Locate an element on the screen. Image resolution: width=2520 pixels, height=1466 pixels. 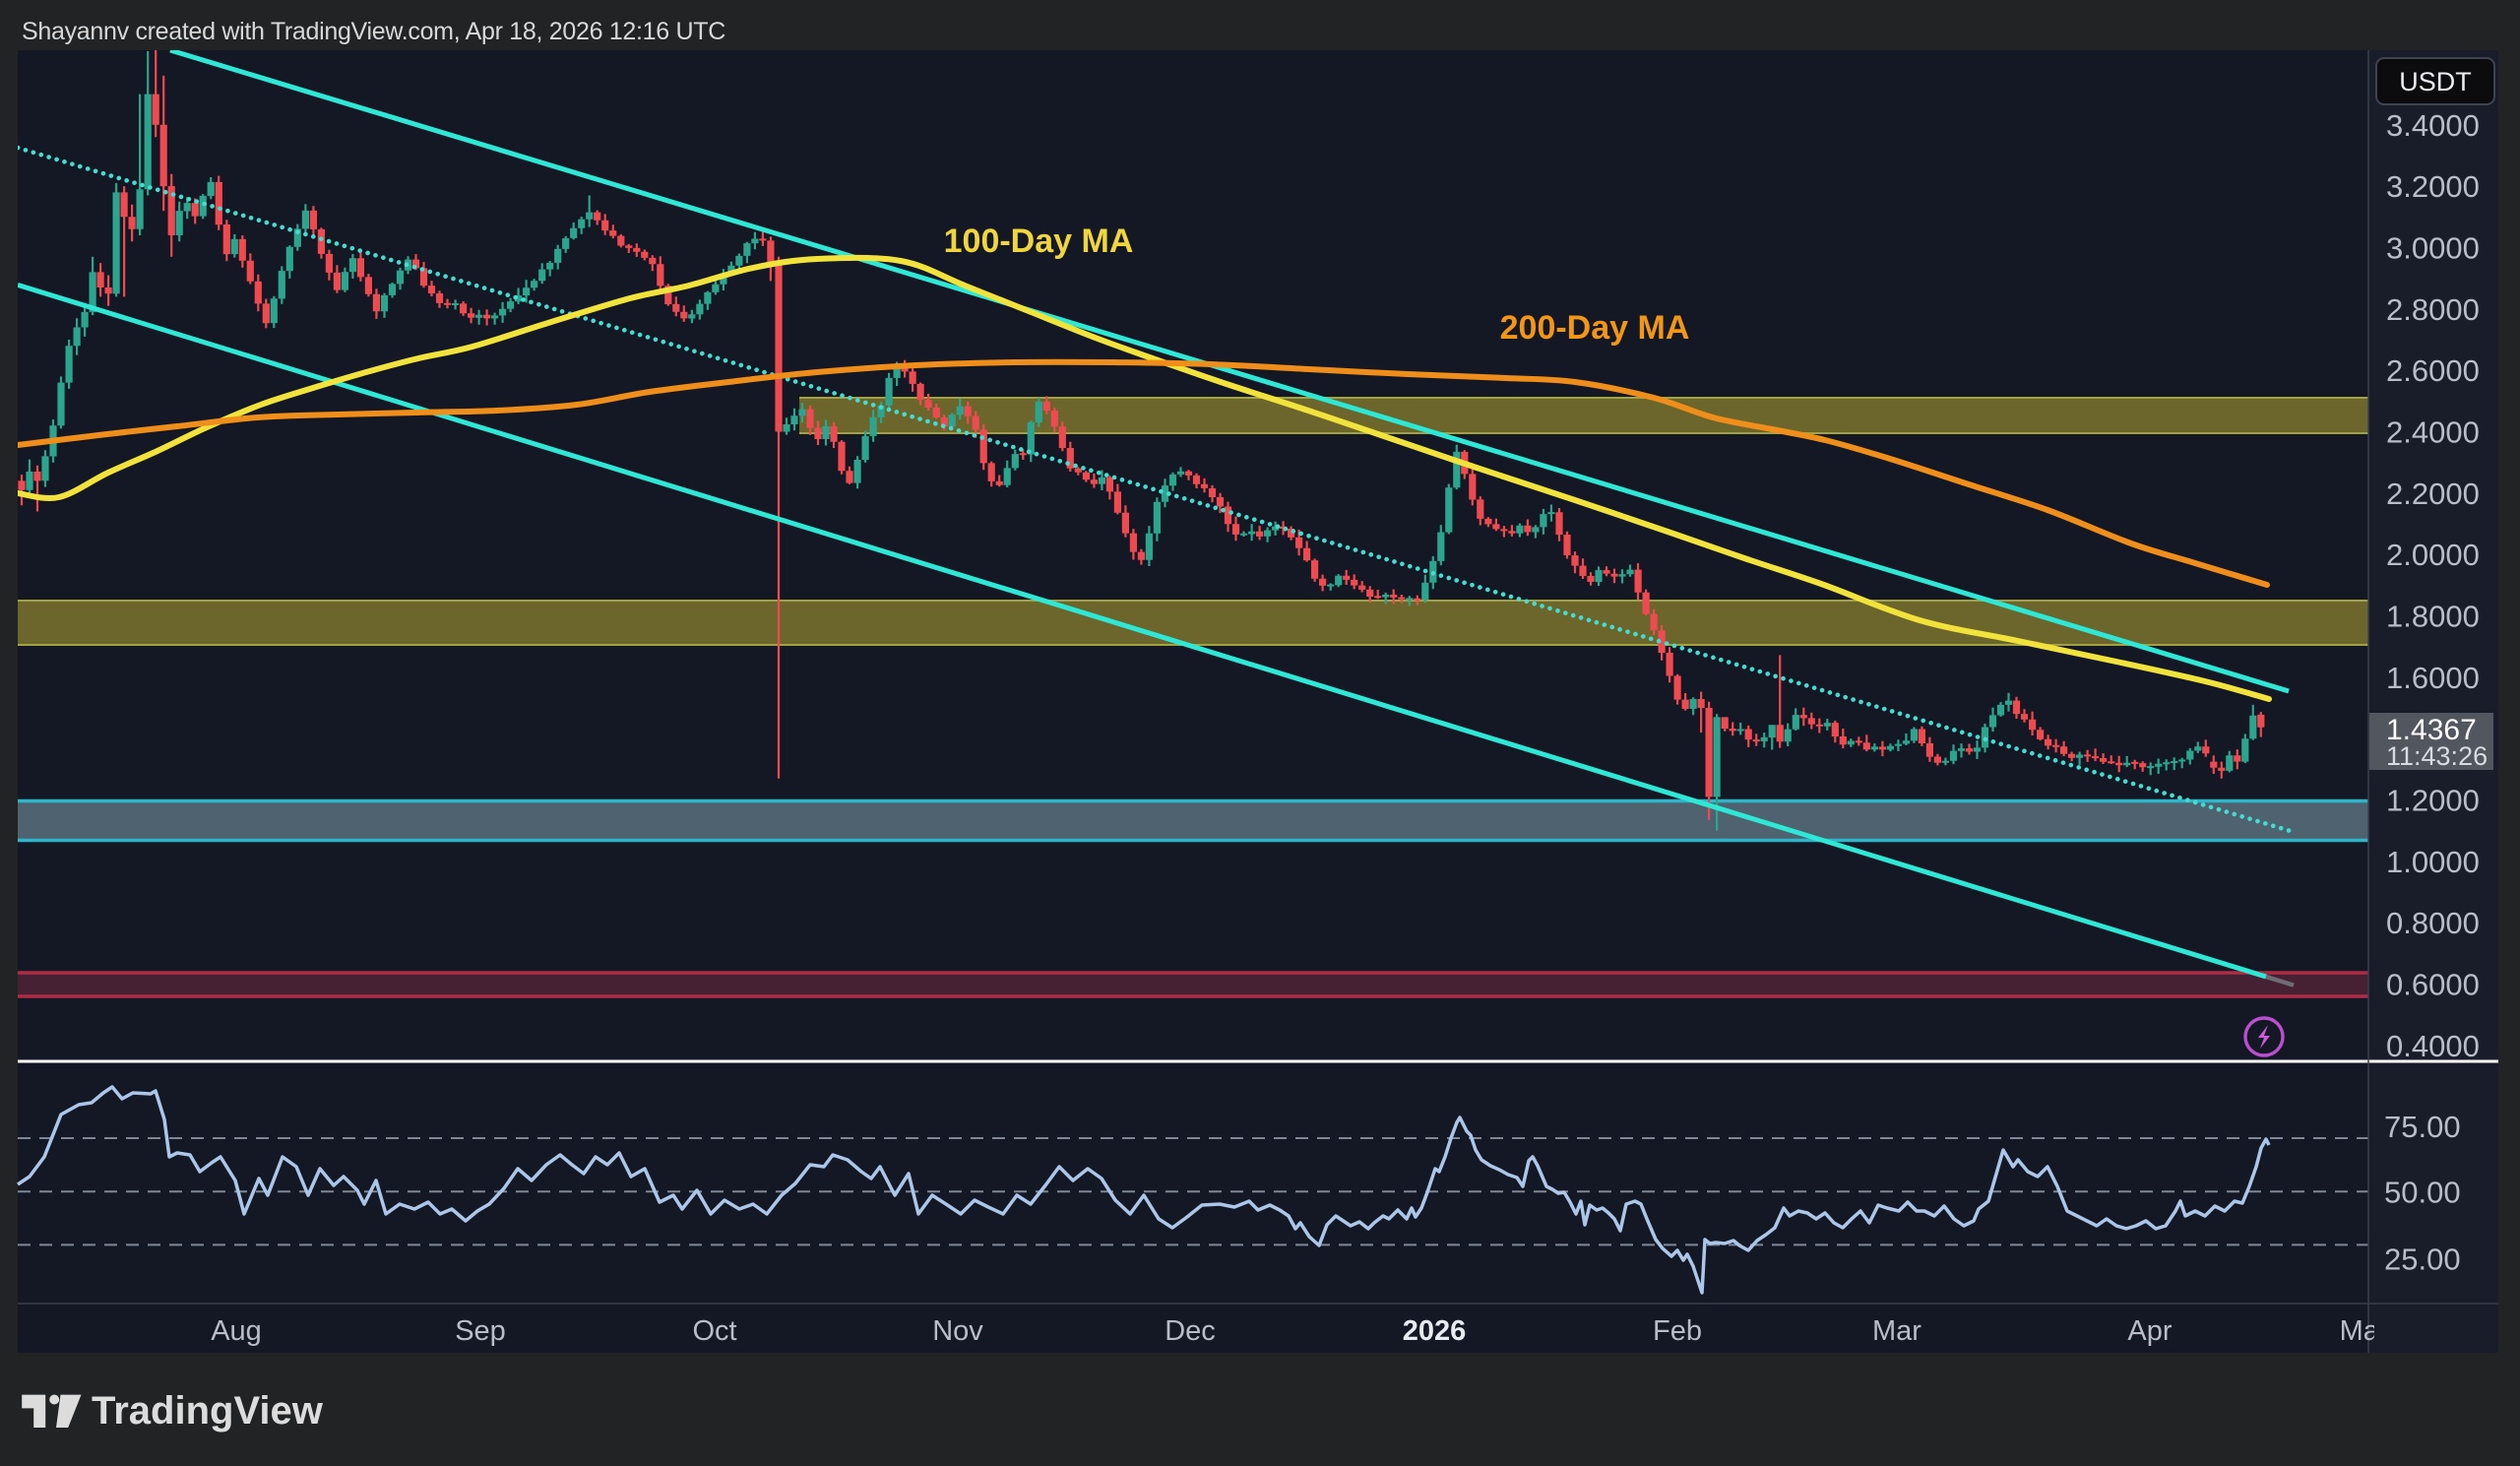
svg-text: Feb is located at coordinates (1677, 1331).